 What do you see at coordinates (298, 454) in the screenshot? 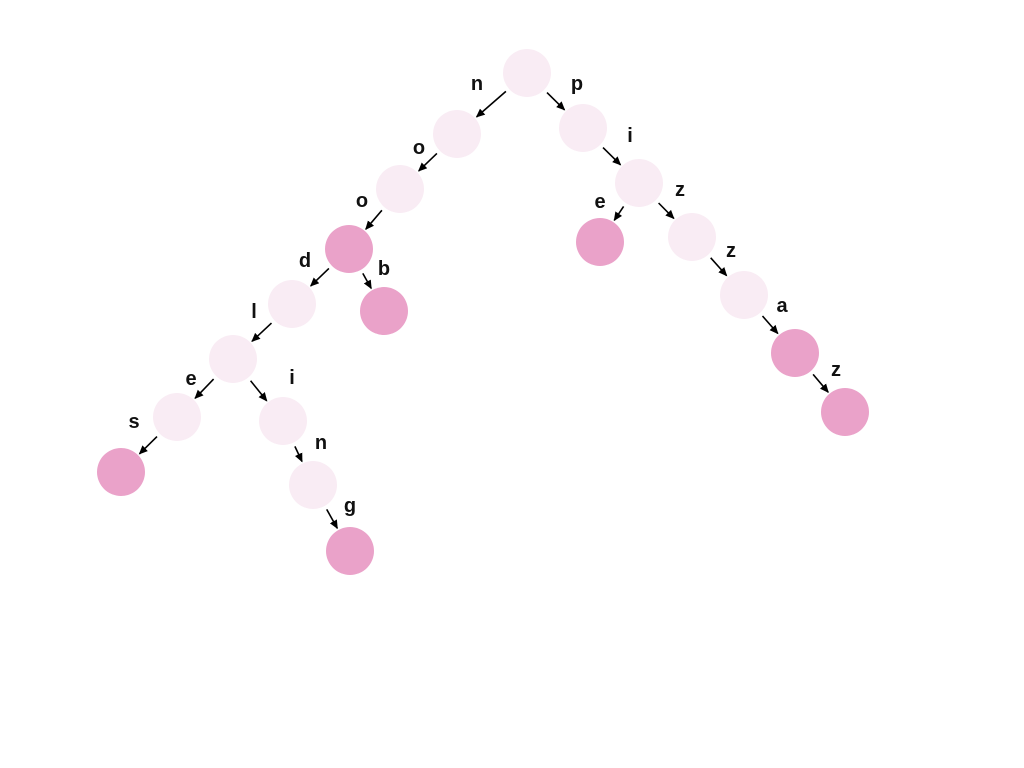
I see `edge-arrow-noodli-noodlin` at bounding box center [298, 454].